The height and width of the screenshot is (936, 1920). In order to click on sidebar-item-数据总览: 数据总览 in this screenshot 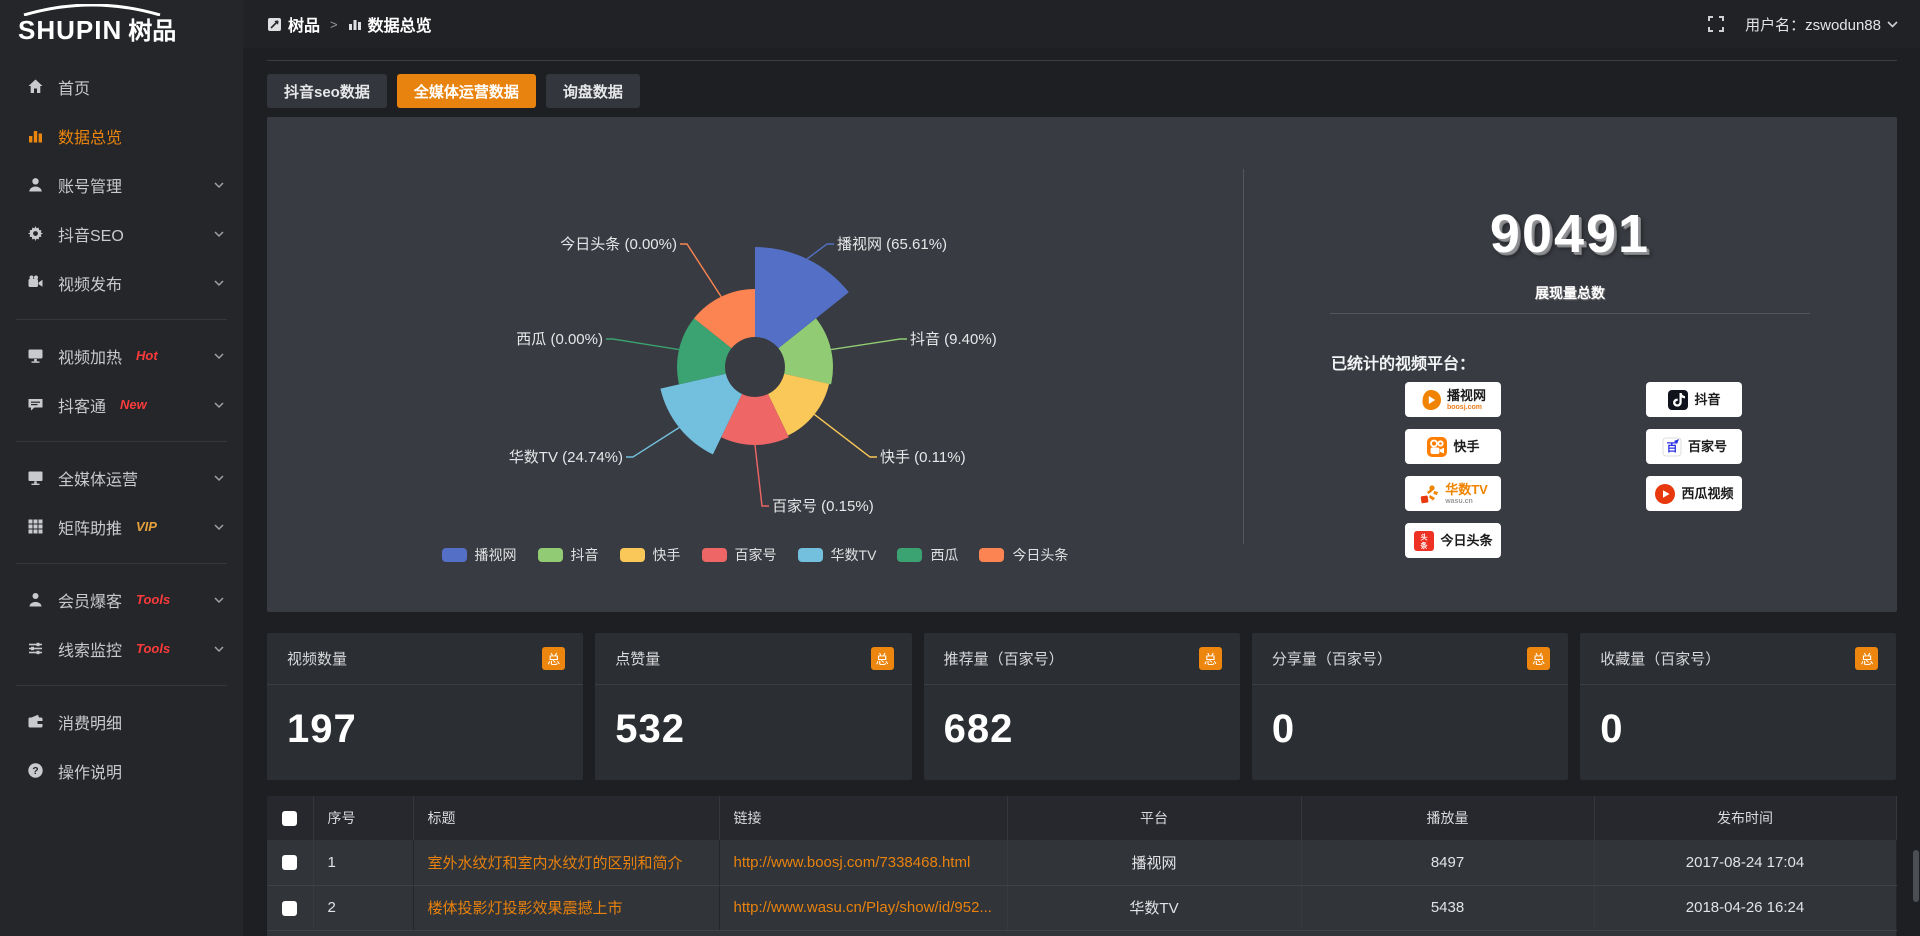, I will do `click(121, 135)`.